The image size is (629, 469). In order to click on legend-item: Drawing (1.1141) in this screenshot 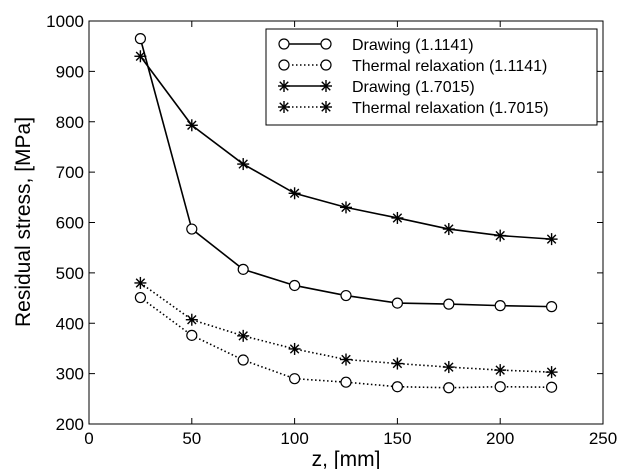, I will do `click(376, 45)`.